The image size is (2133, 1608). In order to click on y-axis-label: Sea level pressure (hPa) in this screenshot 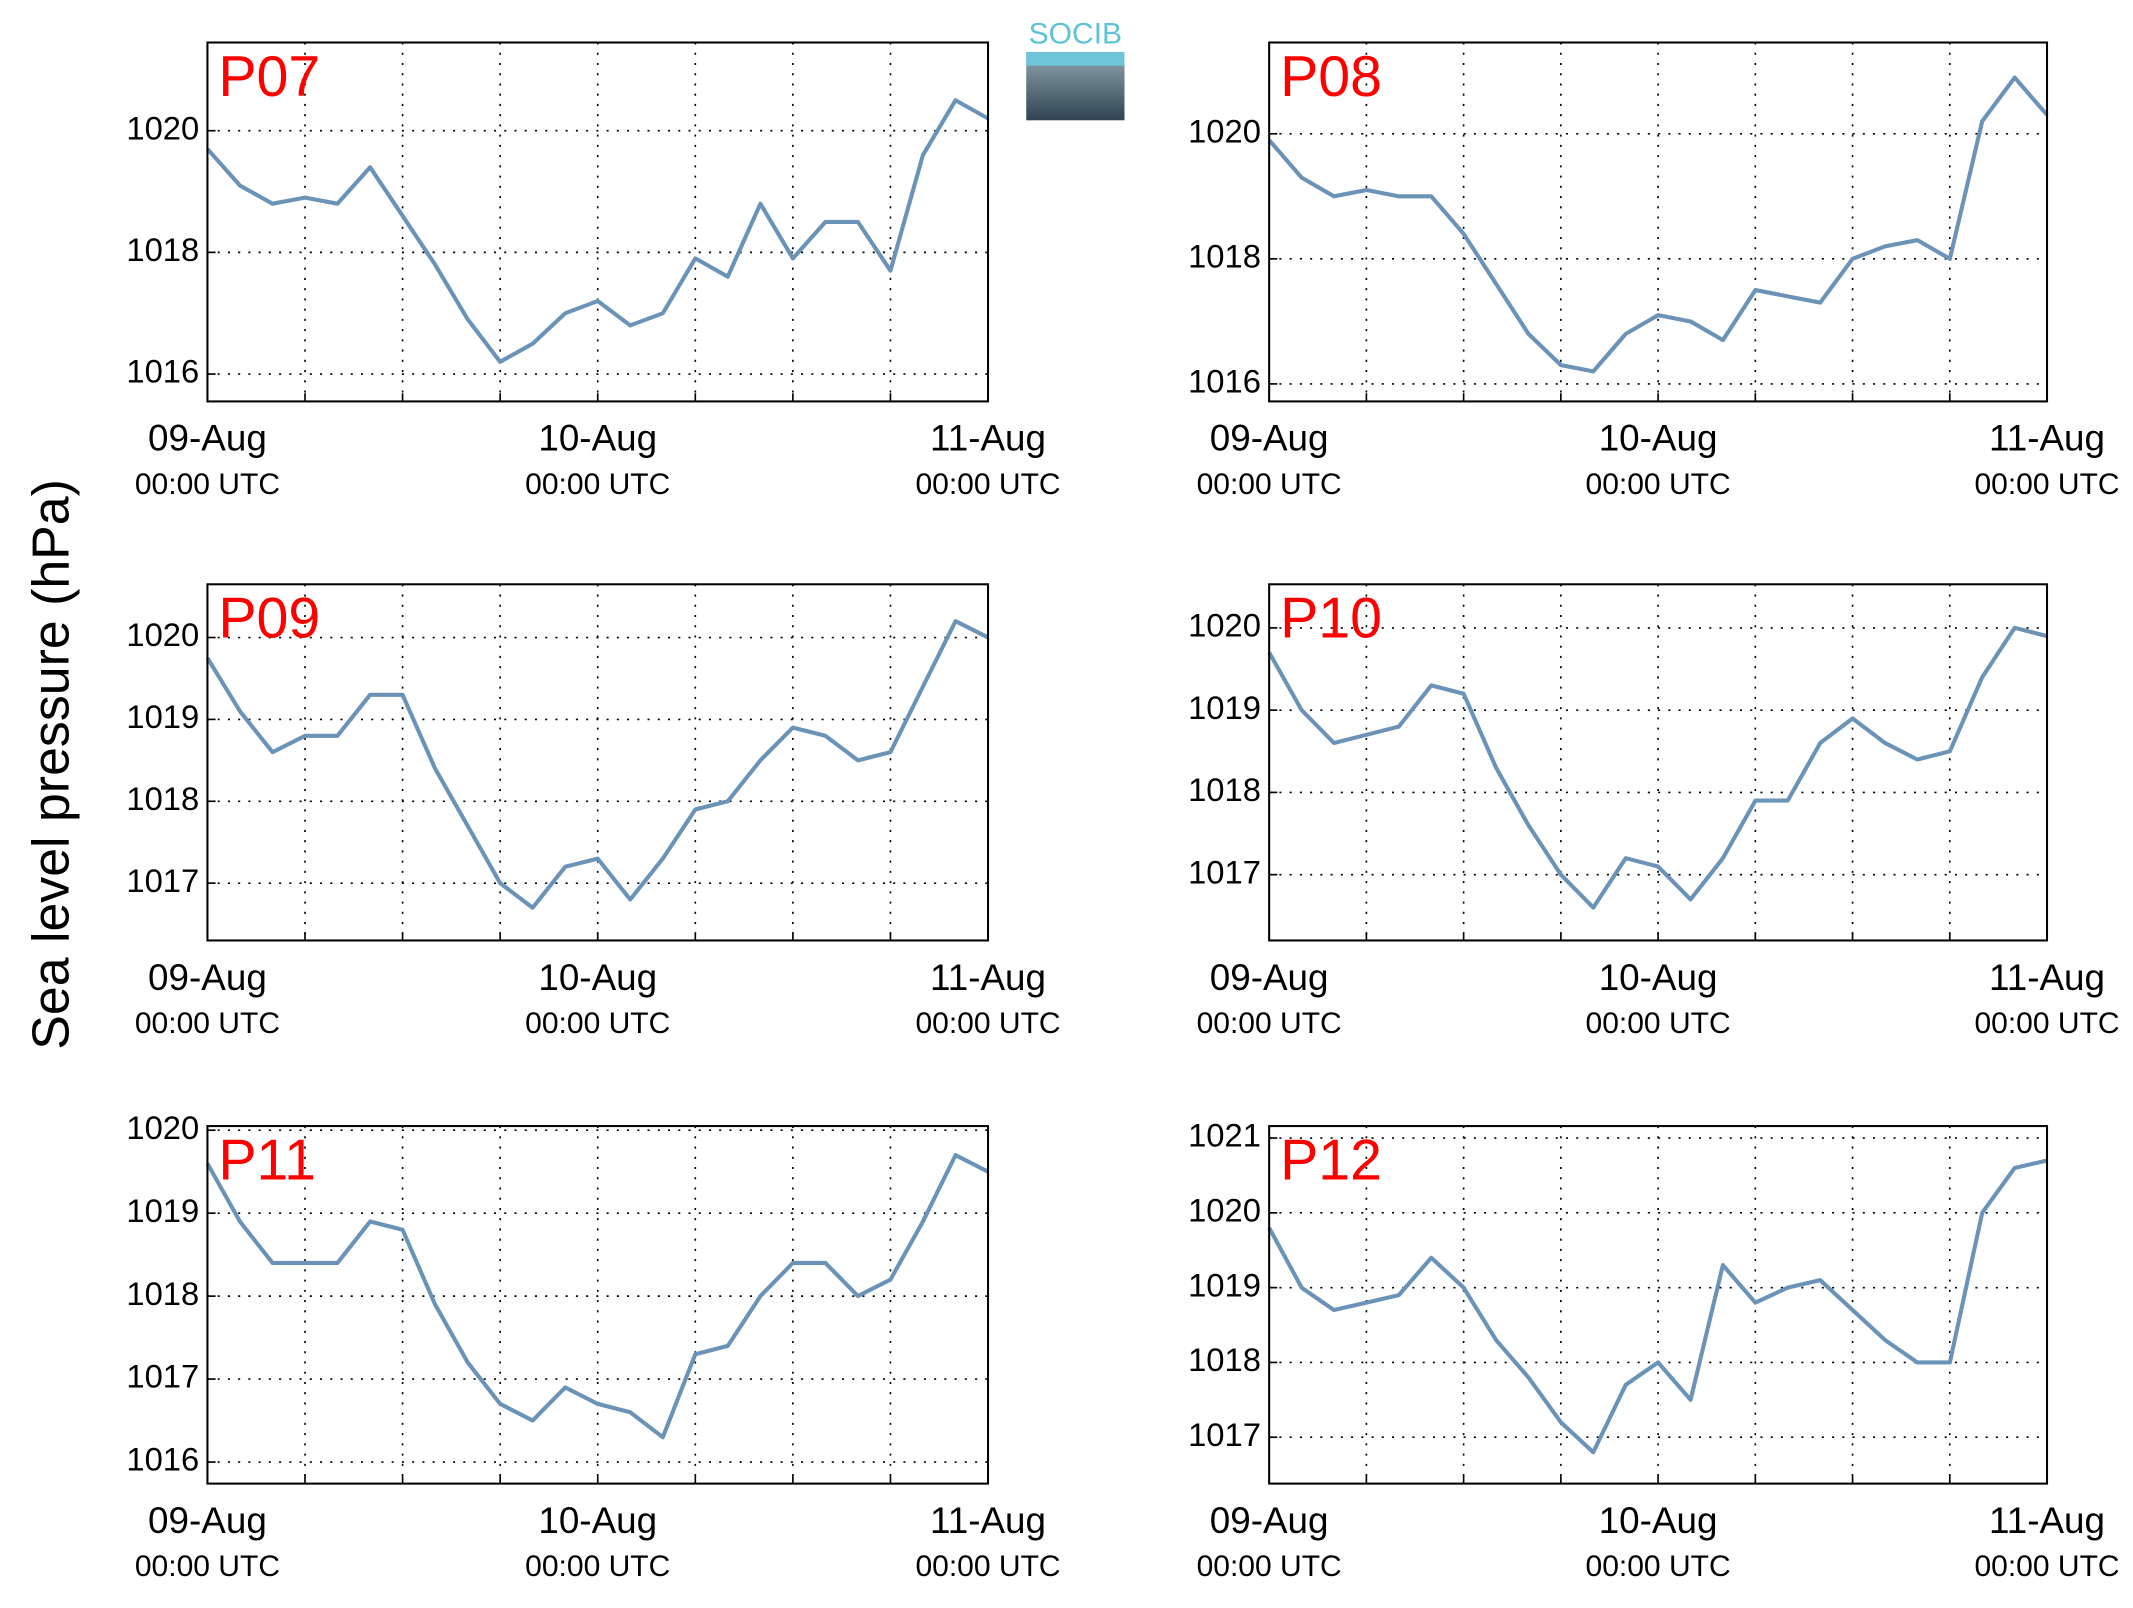, I will do `click(50, 764)`.